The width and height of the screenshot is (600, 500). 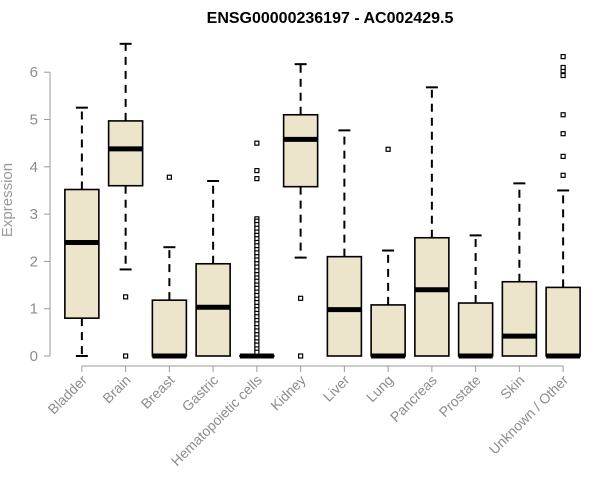 I want to click on x-tick-label: Gastric, so click(x=200, y=393).